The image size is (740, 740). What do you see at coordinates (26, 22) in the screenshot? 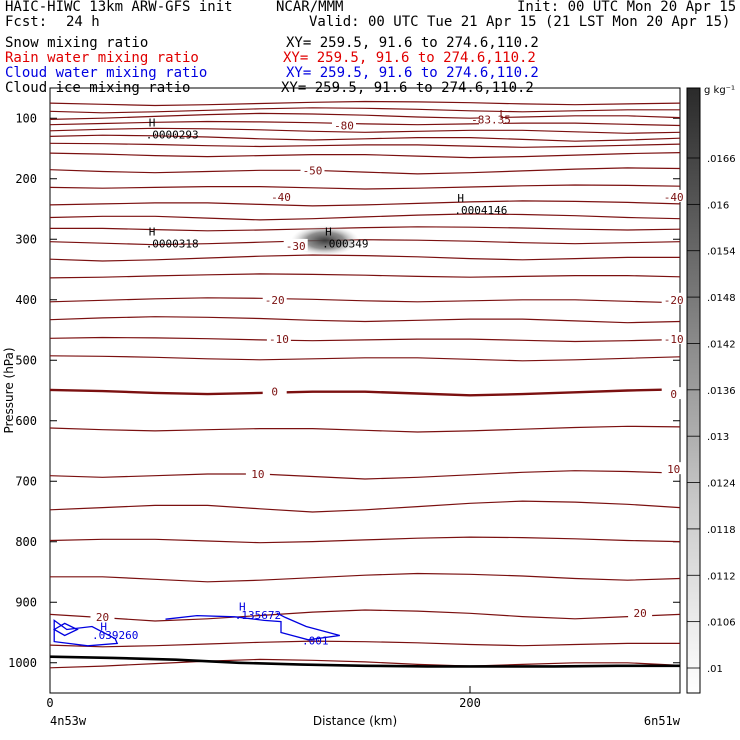
I see `header-fcst-label: Fcst:` at bounding box center [26, 22].